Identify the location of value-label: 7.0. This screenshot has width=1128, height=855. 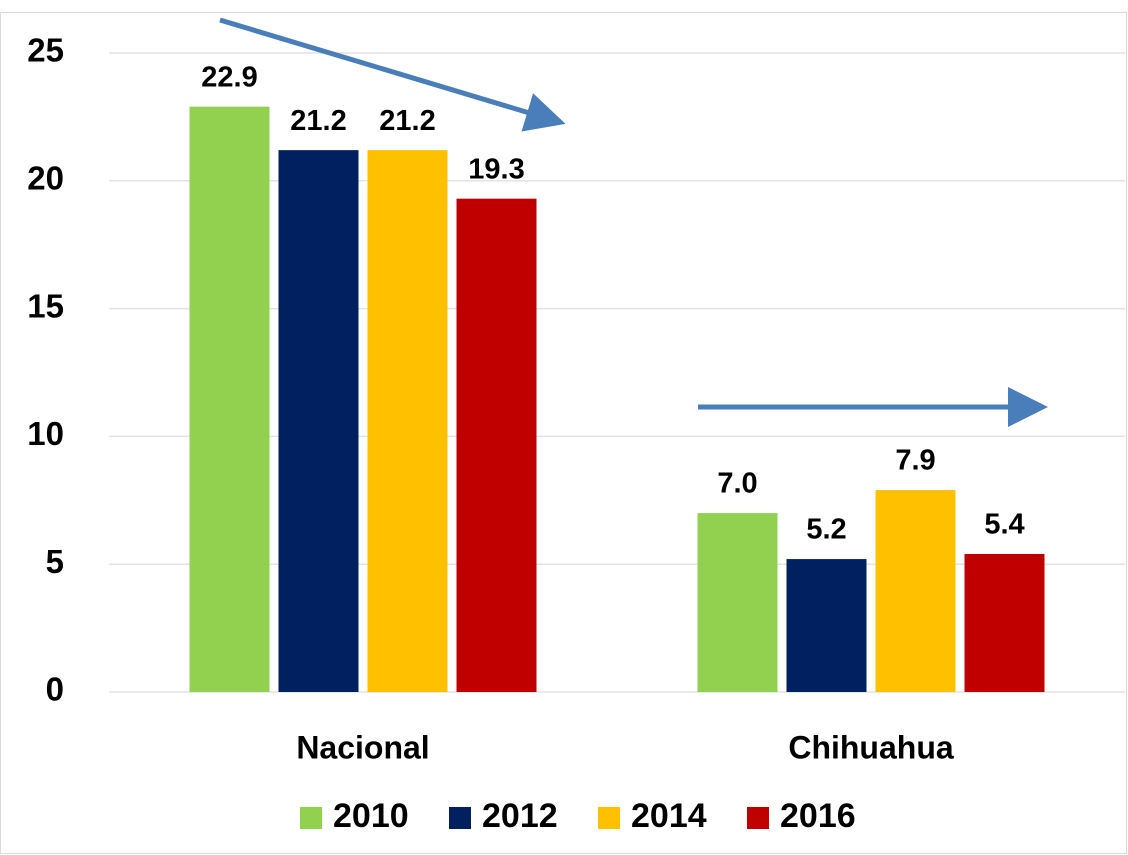
(737, 484).